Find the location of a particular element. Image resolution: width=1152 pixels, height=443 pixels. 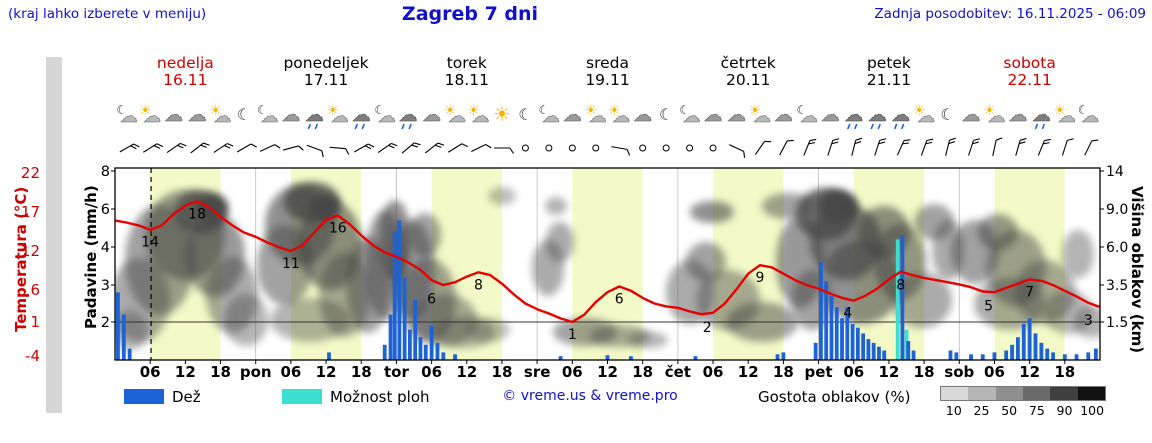

day-name: četrtek is located at coordinates (748, 63).